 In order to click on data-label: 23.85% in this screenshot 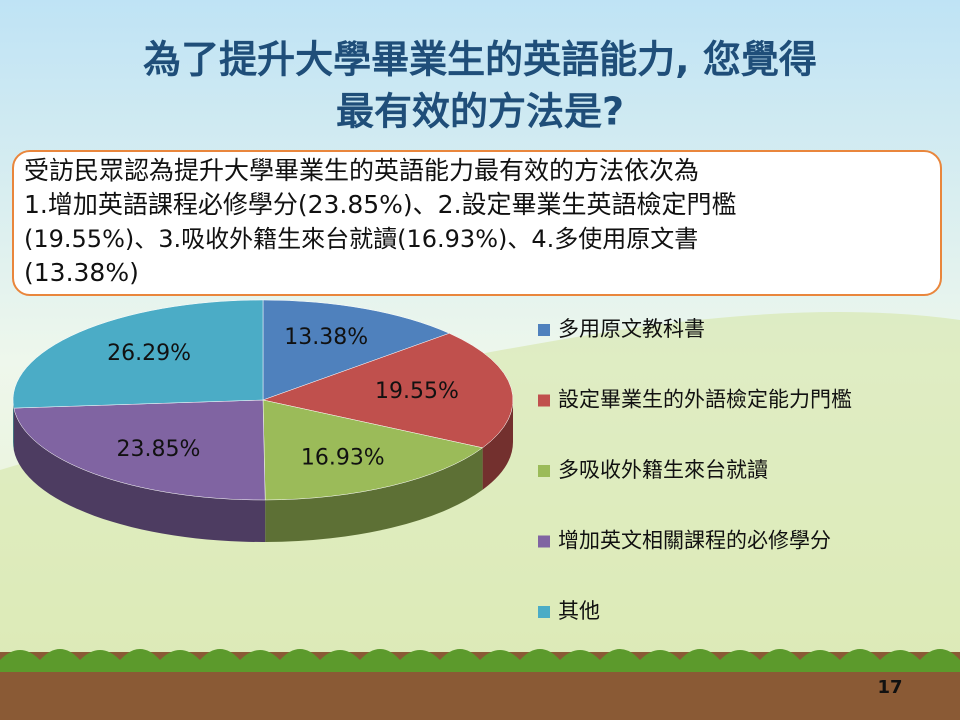, I will do `click(158, 449)`.